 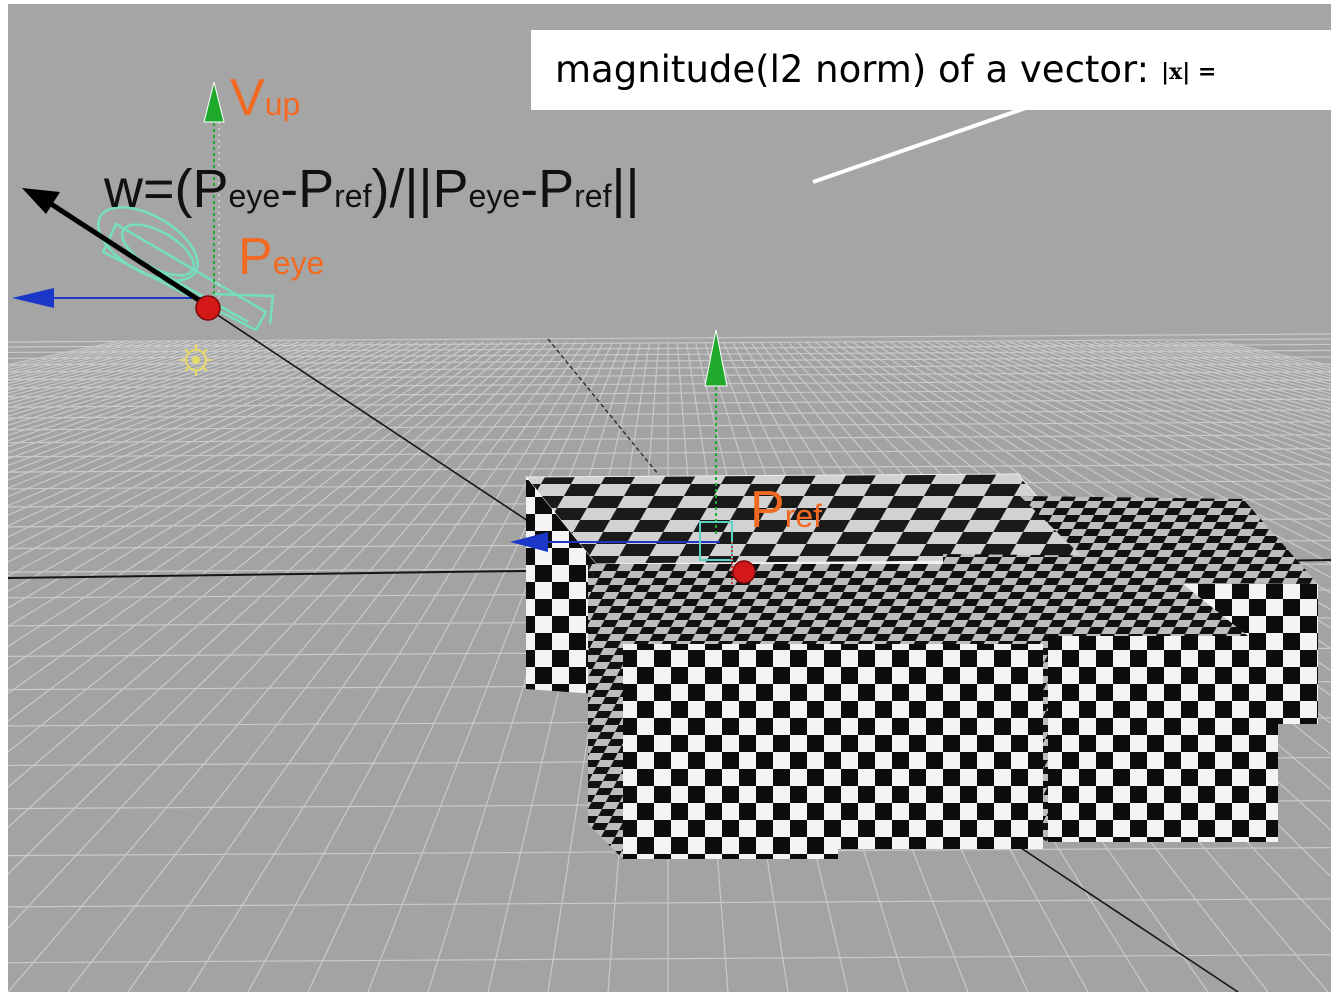 What do you see at coordinates (852, 69) in the screenshot?
I see `callout-text: magnitude(l2 norm) of a vector:` at bounding box center [852, 69].